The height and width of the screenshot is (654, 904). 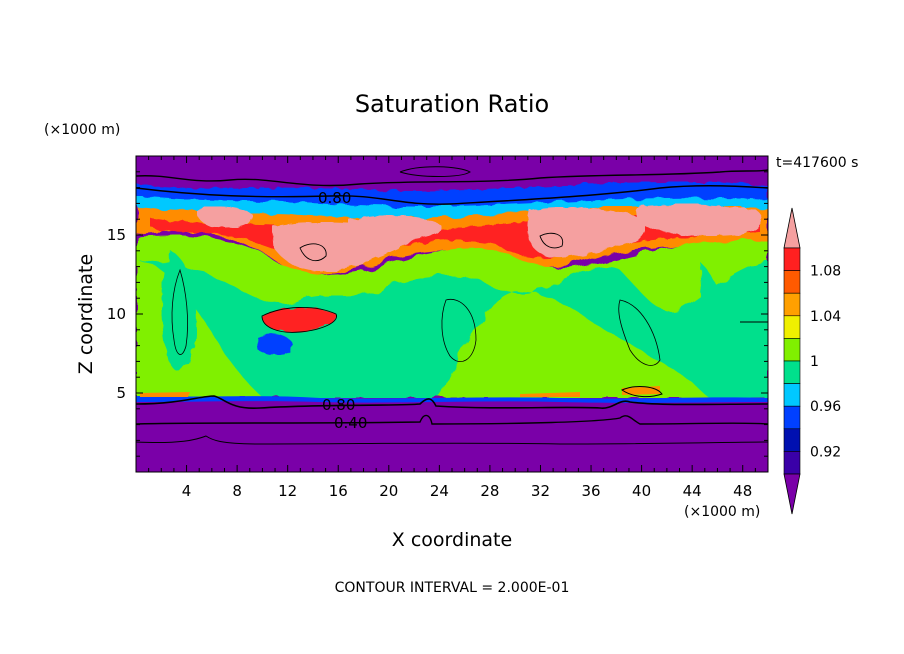 I want to click on x-tick-label: 32, so click(x=540, y=491).